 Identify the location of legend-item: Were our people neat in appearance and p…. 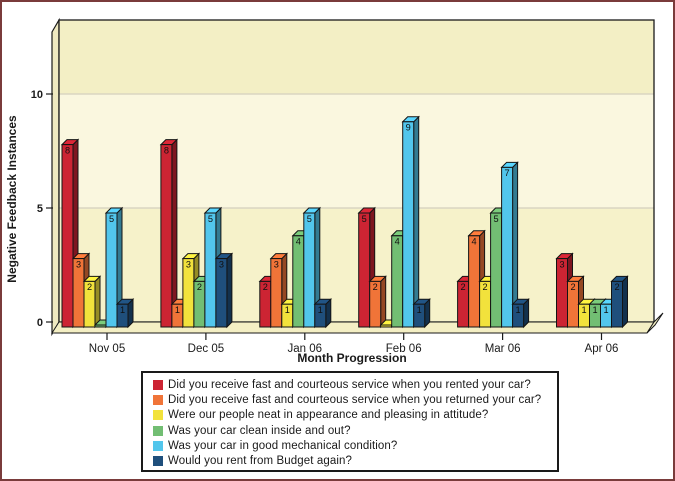
(355, 415).